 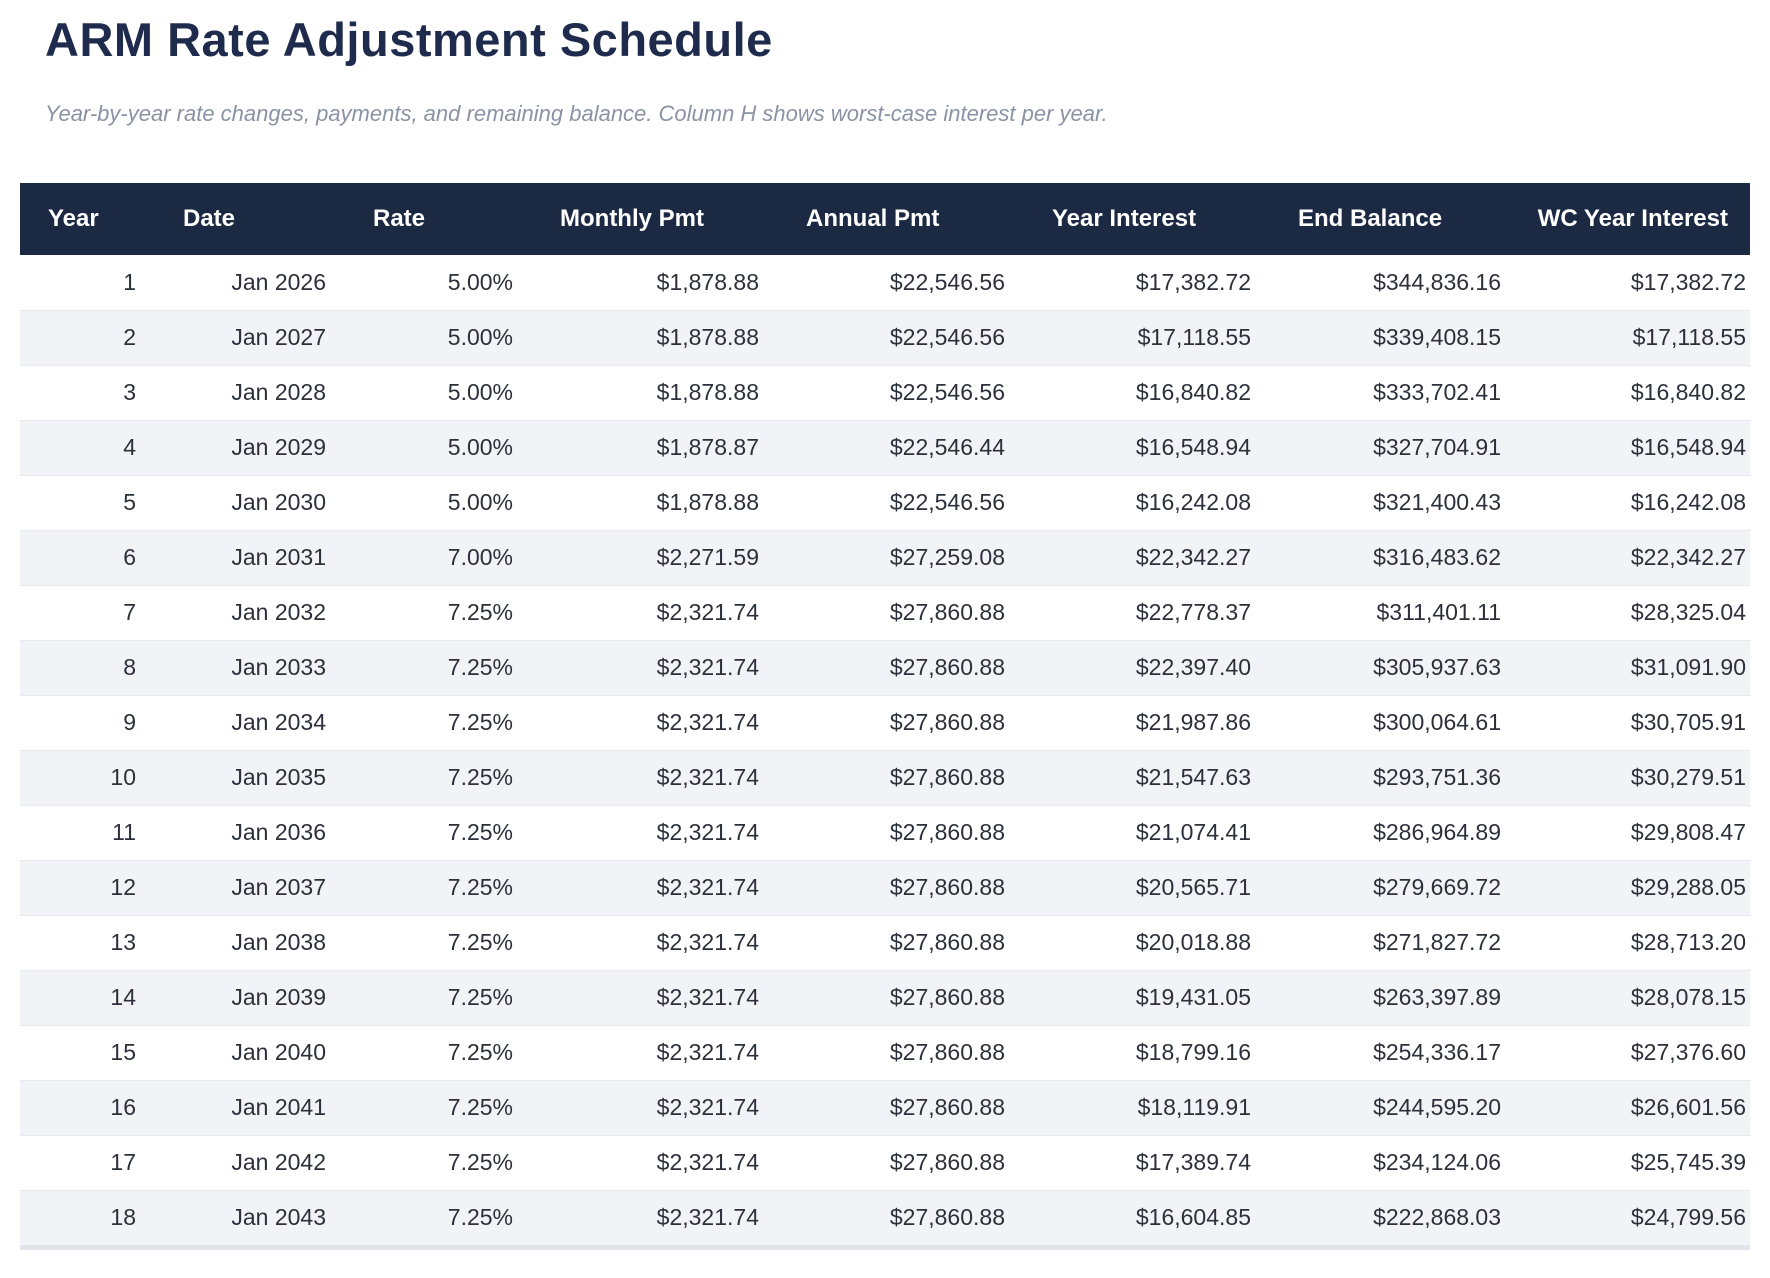 What do you see at coordinates (1688, 502) in the screenshot?
I see `cell-wc-year-interest: $16,242.08` at bounding box center [1688, 502].